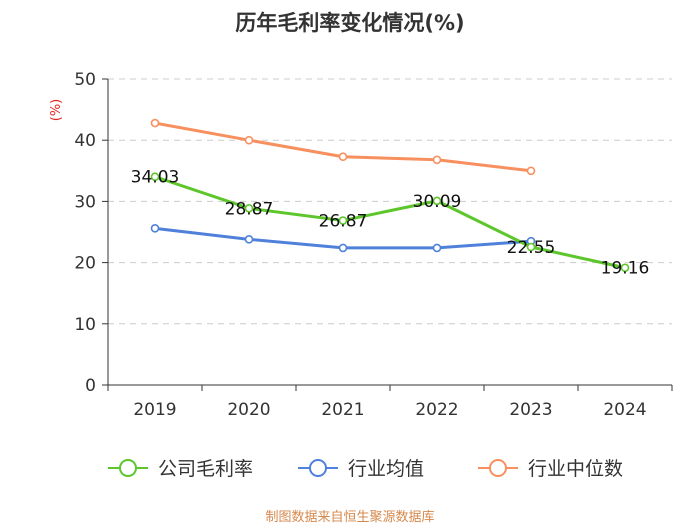 The image size is (700, 525). Describe the element at coordinates (624, 410) in the screenshot. I see `x-tick-label: 2024` at that location.